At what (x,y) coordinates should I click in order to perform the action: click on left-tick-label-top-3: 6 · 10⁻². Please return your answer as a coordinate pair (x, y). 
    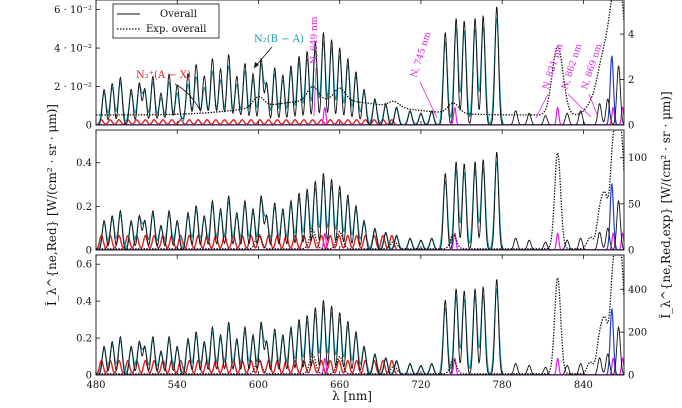
    Looking at the image, I should click on (73, 10).